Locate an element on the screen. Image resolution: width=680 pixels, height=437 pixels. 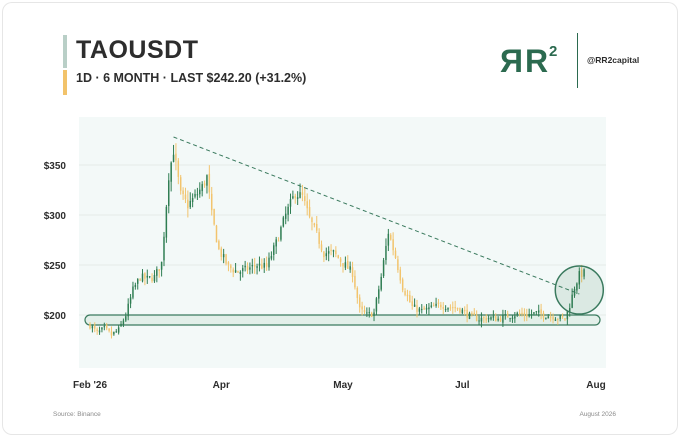
y-tick-label: $250 is located at coordinates (55, 266).